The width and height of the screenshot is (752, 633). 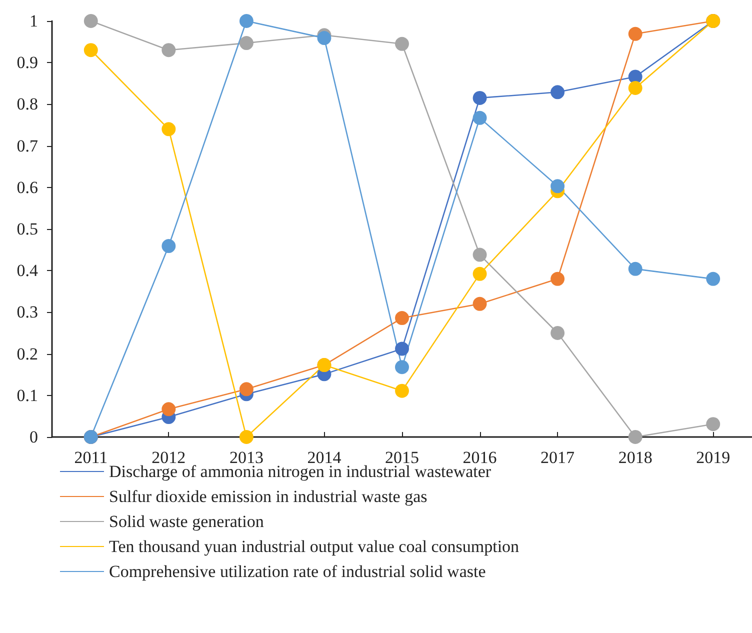 What do you see at coordinates (27, 312) in the screenshot?
I see `y-tick-label: 0.3` at bounding box center [27, 312].